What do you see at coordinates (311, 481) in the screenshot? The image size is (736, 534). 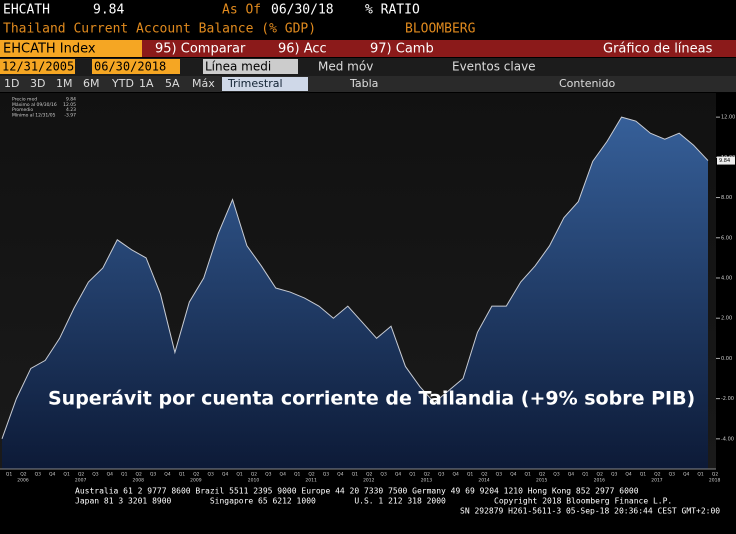 I see `x-group-label: 2011` at bounding box center [311, 481].